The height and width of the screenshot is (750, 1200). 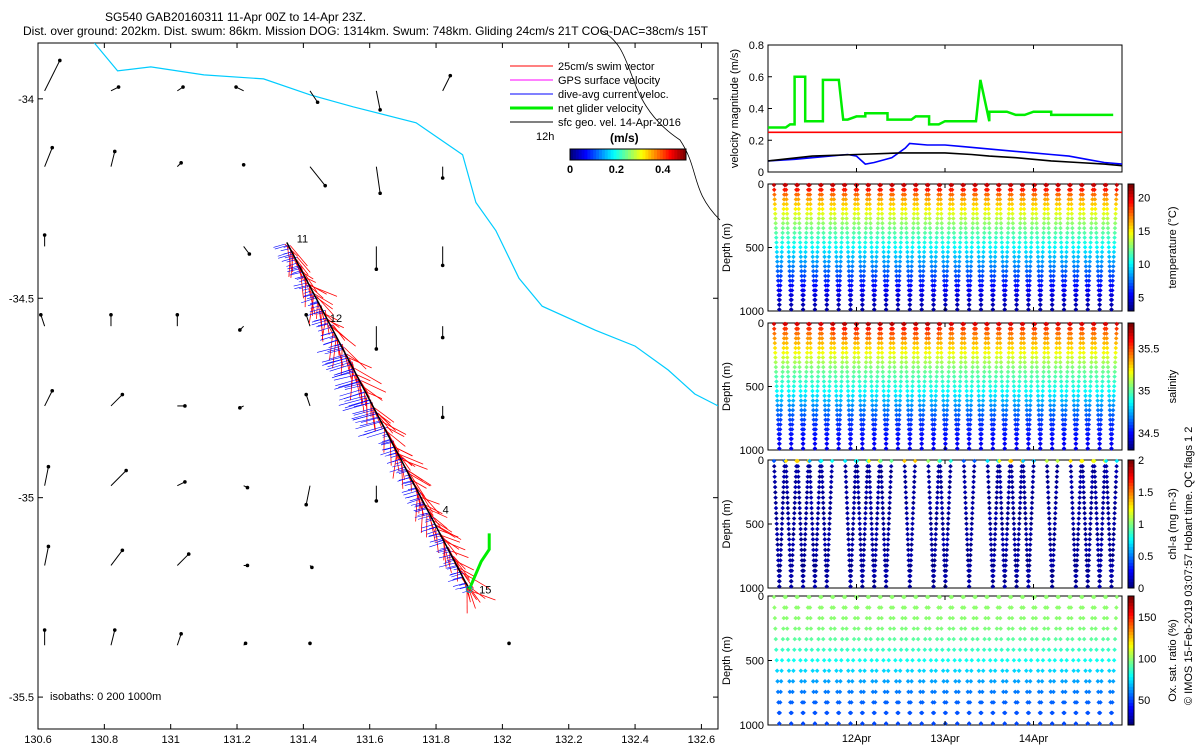 What do you see at coordinates (756, 110) in the screenshot?
I see `velocity-y-tick-label: 0.4` at bounding box center [756, 110].